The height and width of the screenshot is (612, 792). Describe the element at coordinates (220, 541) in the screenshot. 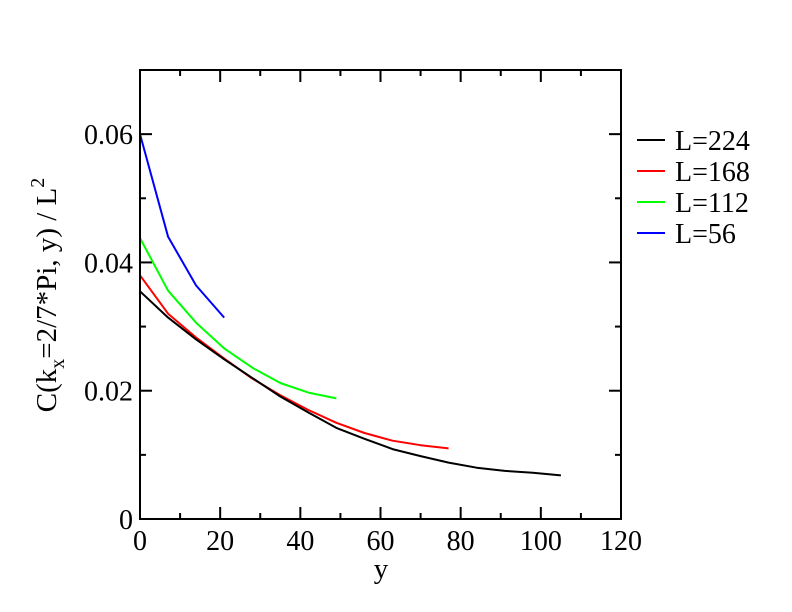

I see `x-tick-label: 20` at that location.